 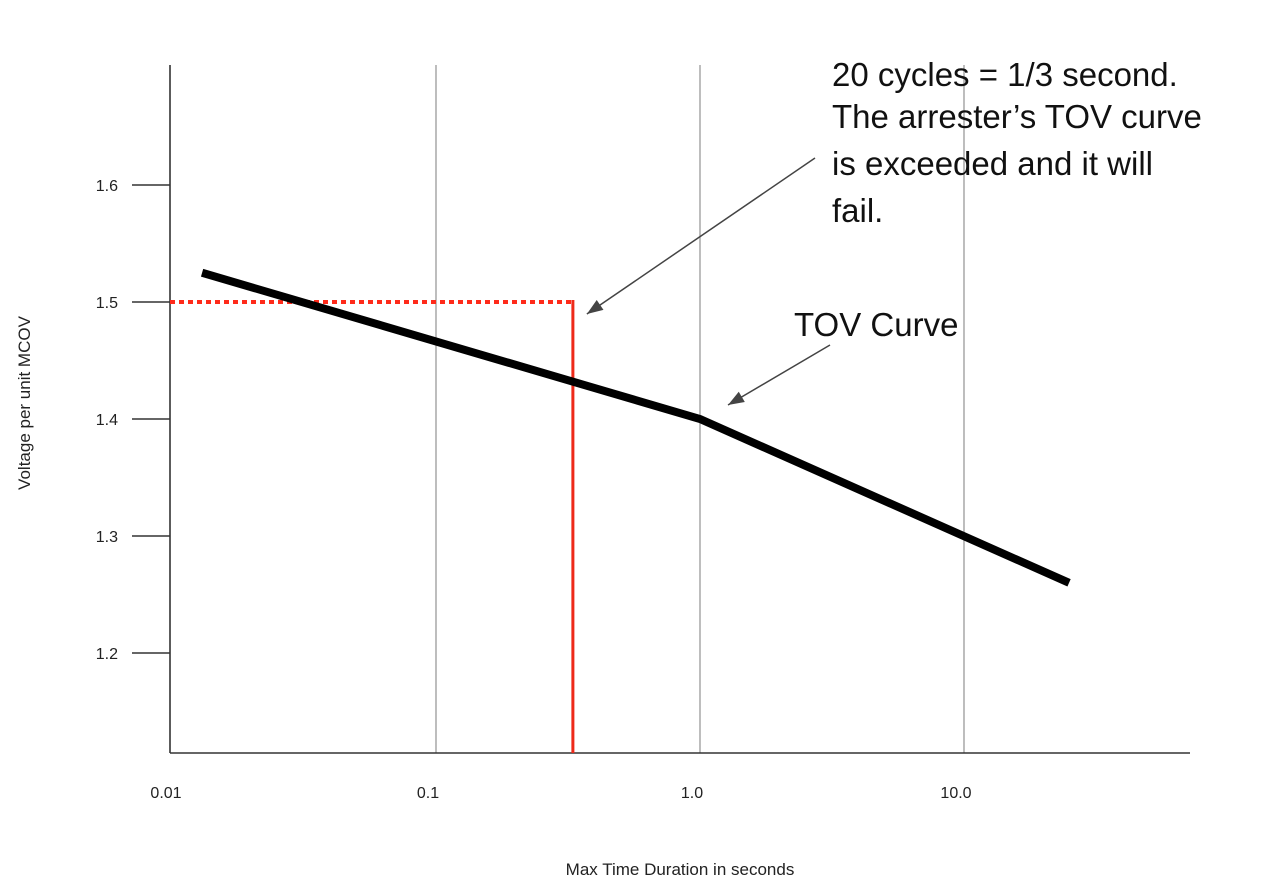 What do you see at coordinates (992, 163) in the screenshot?
I see `annotation-line-3: is exceeded and it will` at bounding box center [992, 163].